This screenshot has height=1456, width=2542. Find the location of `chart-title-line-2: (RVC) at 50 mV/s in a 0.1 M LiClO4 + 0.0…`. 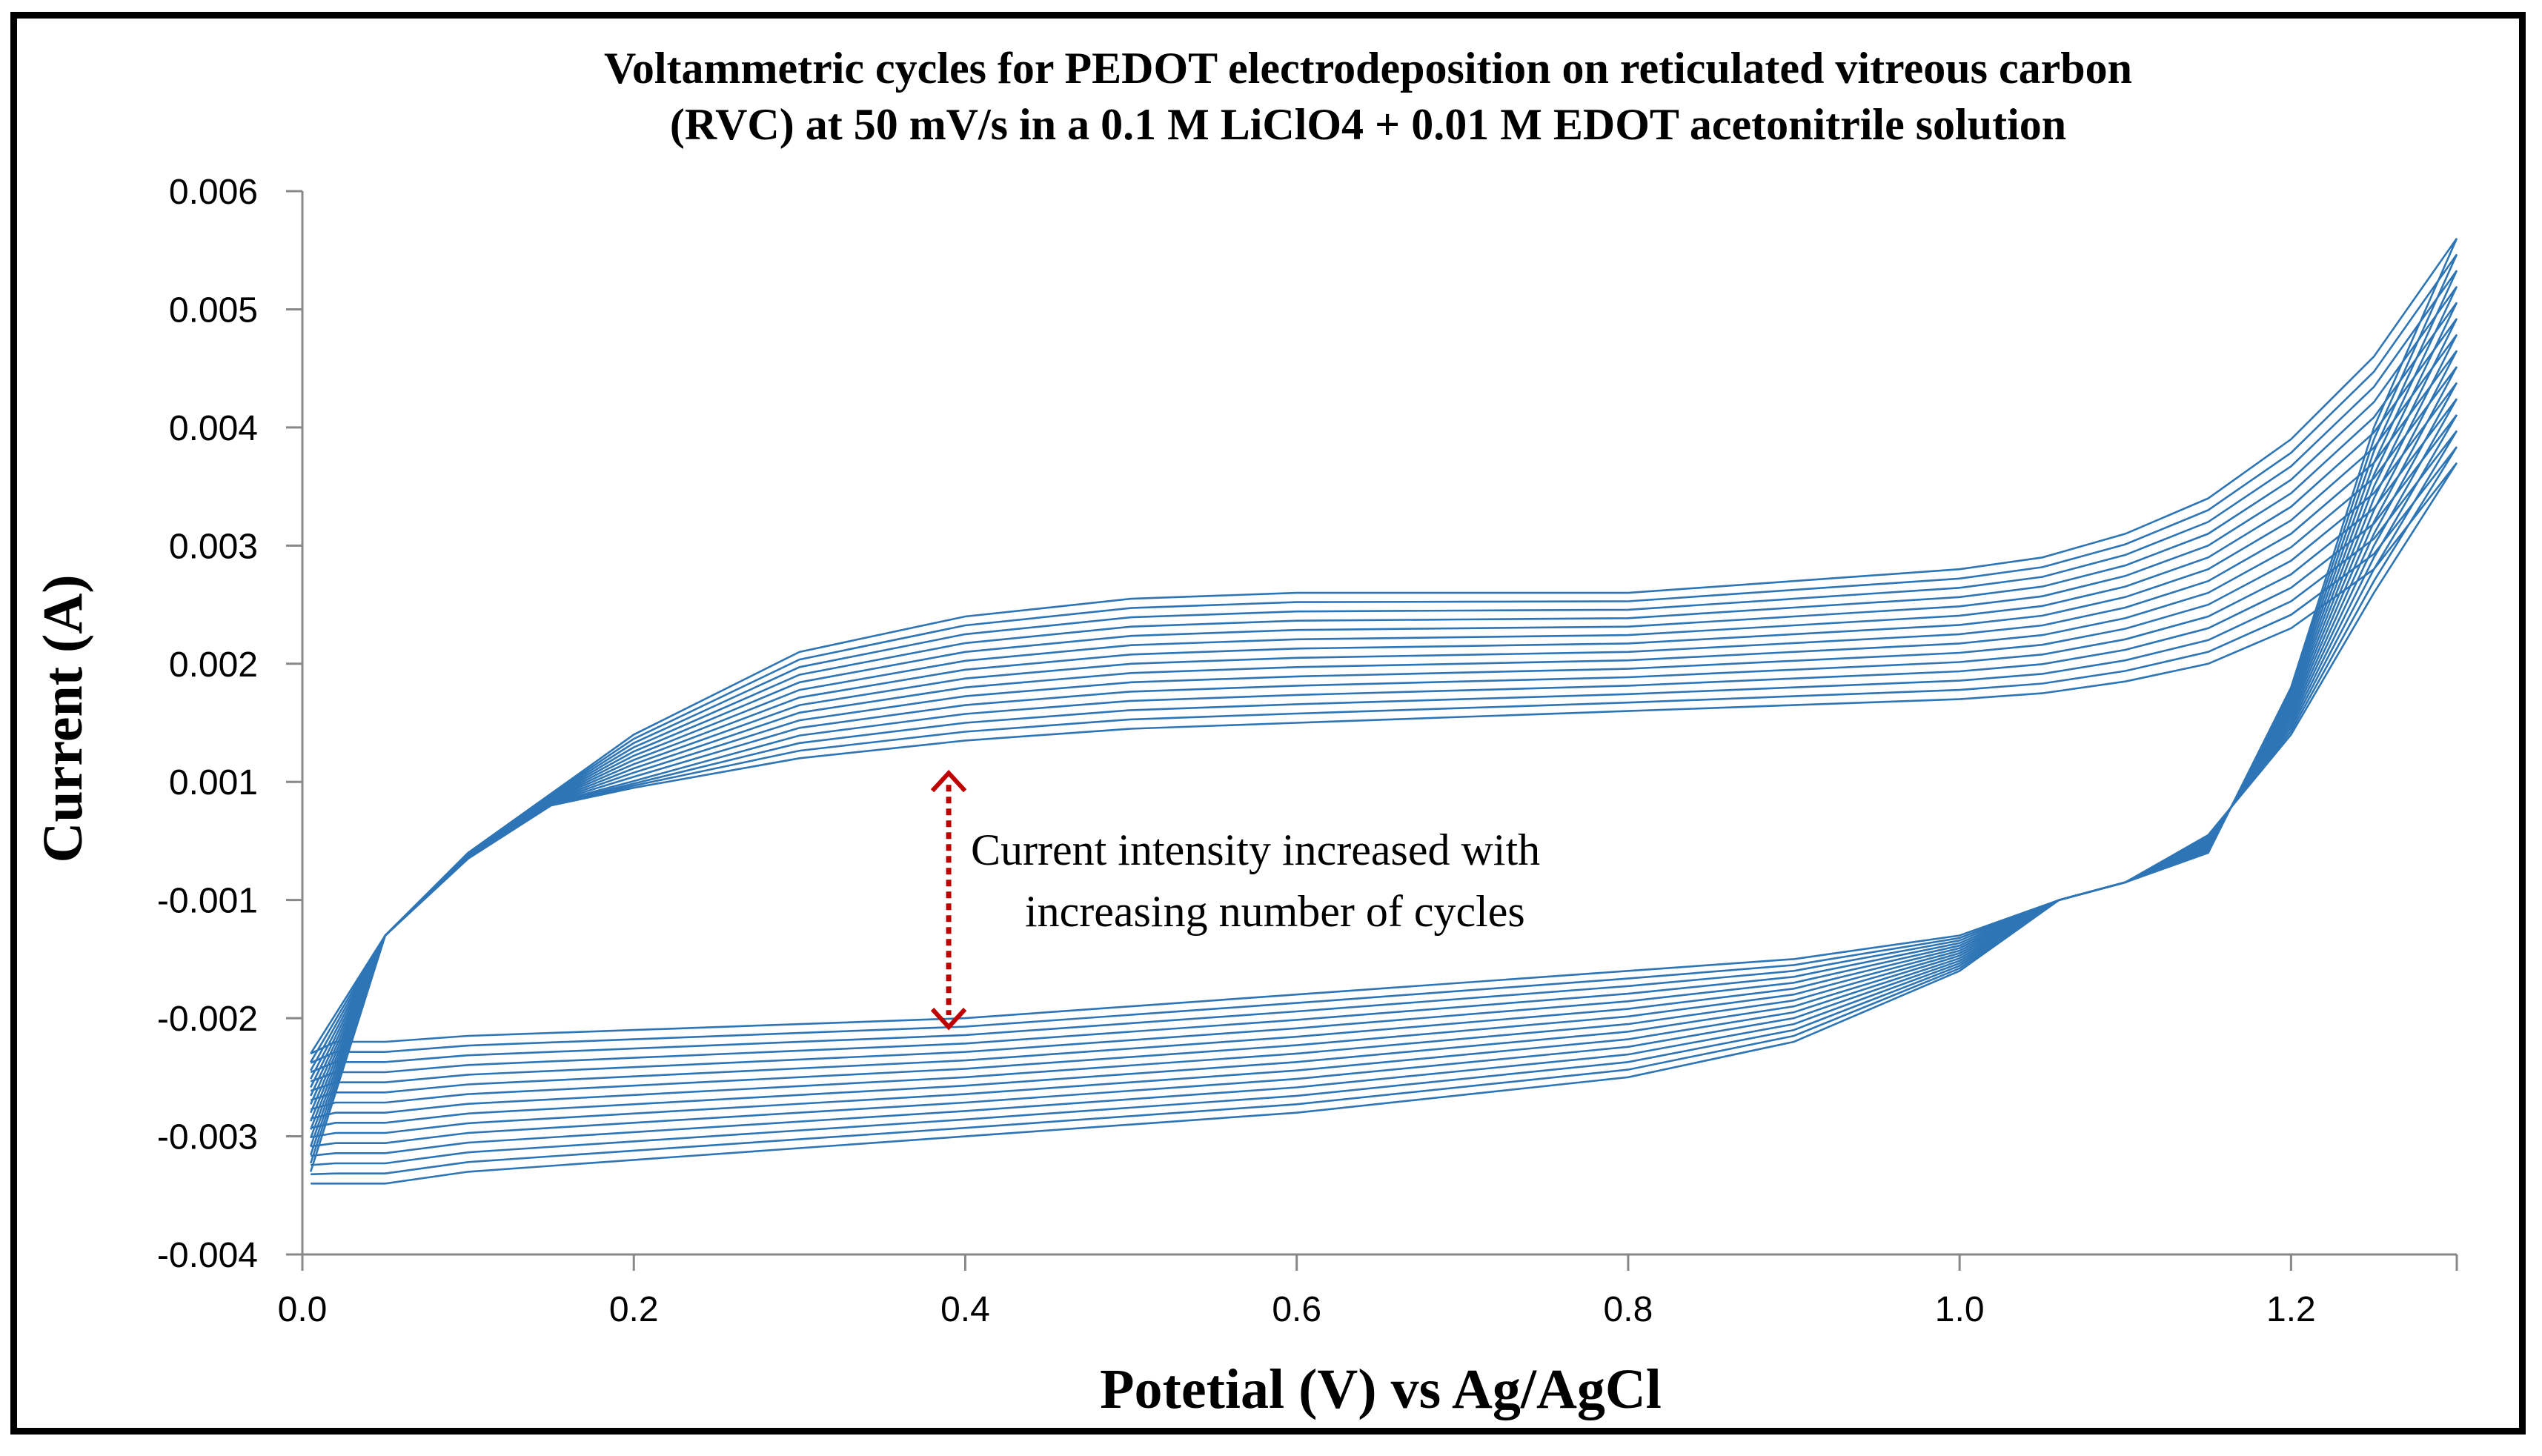

chart-title-line-2: (RVC) at 50 mV/s in a 0.1 M LiClO4 + 0.0… is located at coordinates (1368, 125).